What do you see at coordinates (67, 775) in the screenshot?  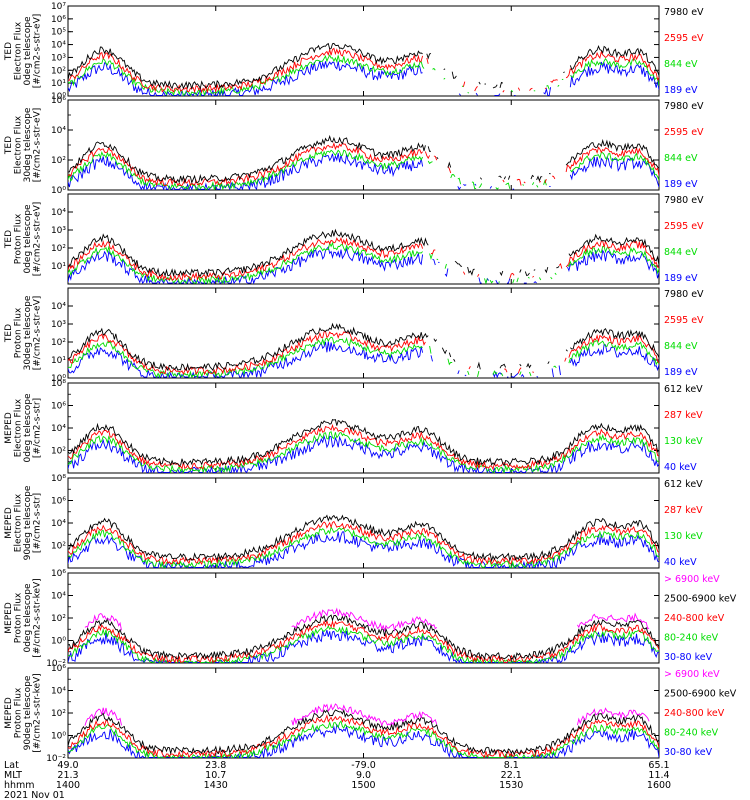 I see `x-tick-mlt: 21.3` at bounding box center [67, 775].